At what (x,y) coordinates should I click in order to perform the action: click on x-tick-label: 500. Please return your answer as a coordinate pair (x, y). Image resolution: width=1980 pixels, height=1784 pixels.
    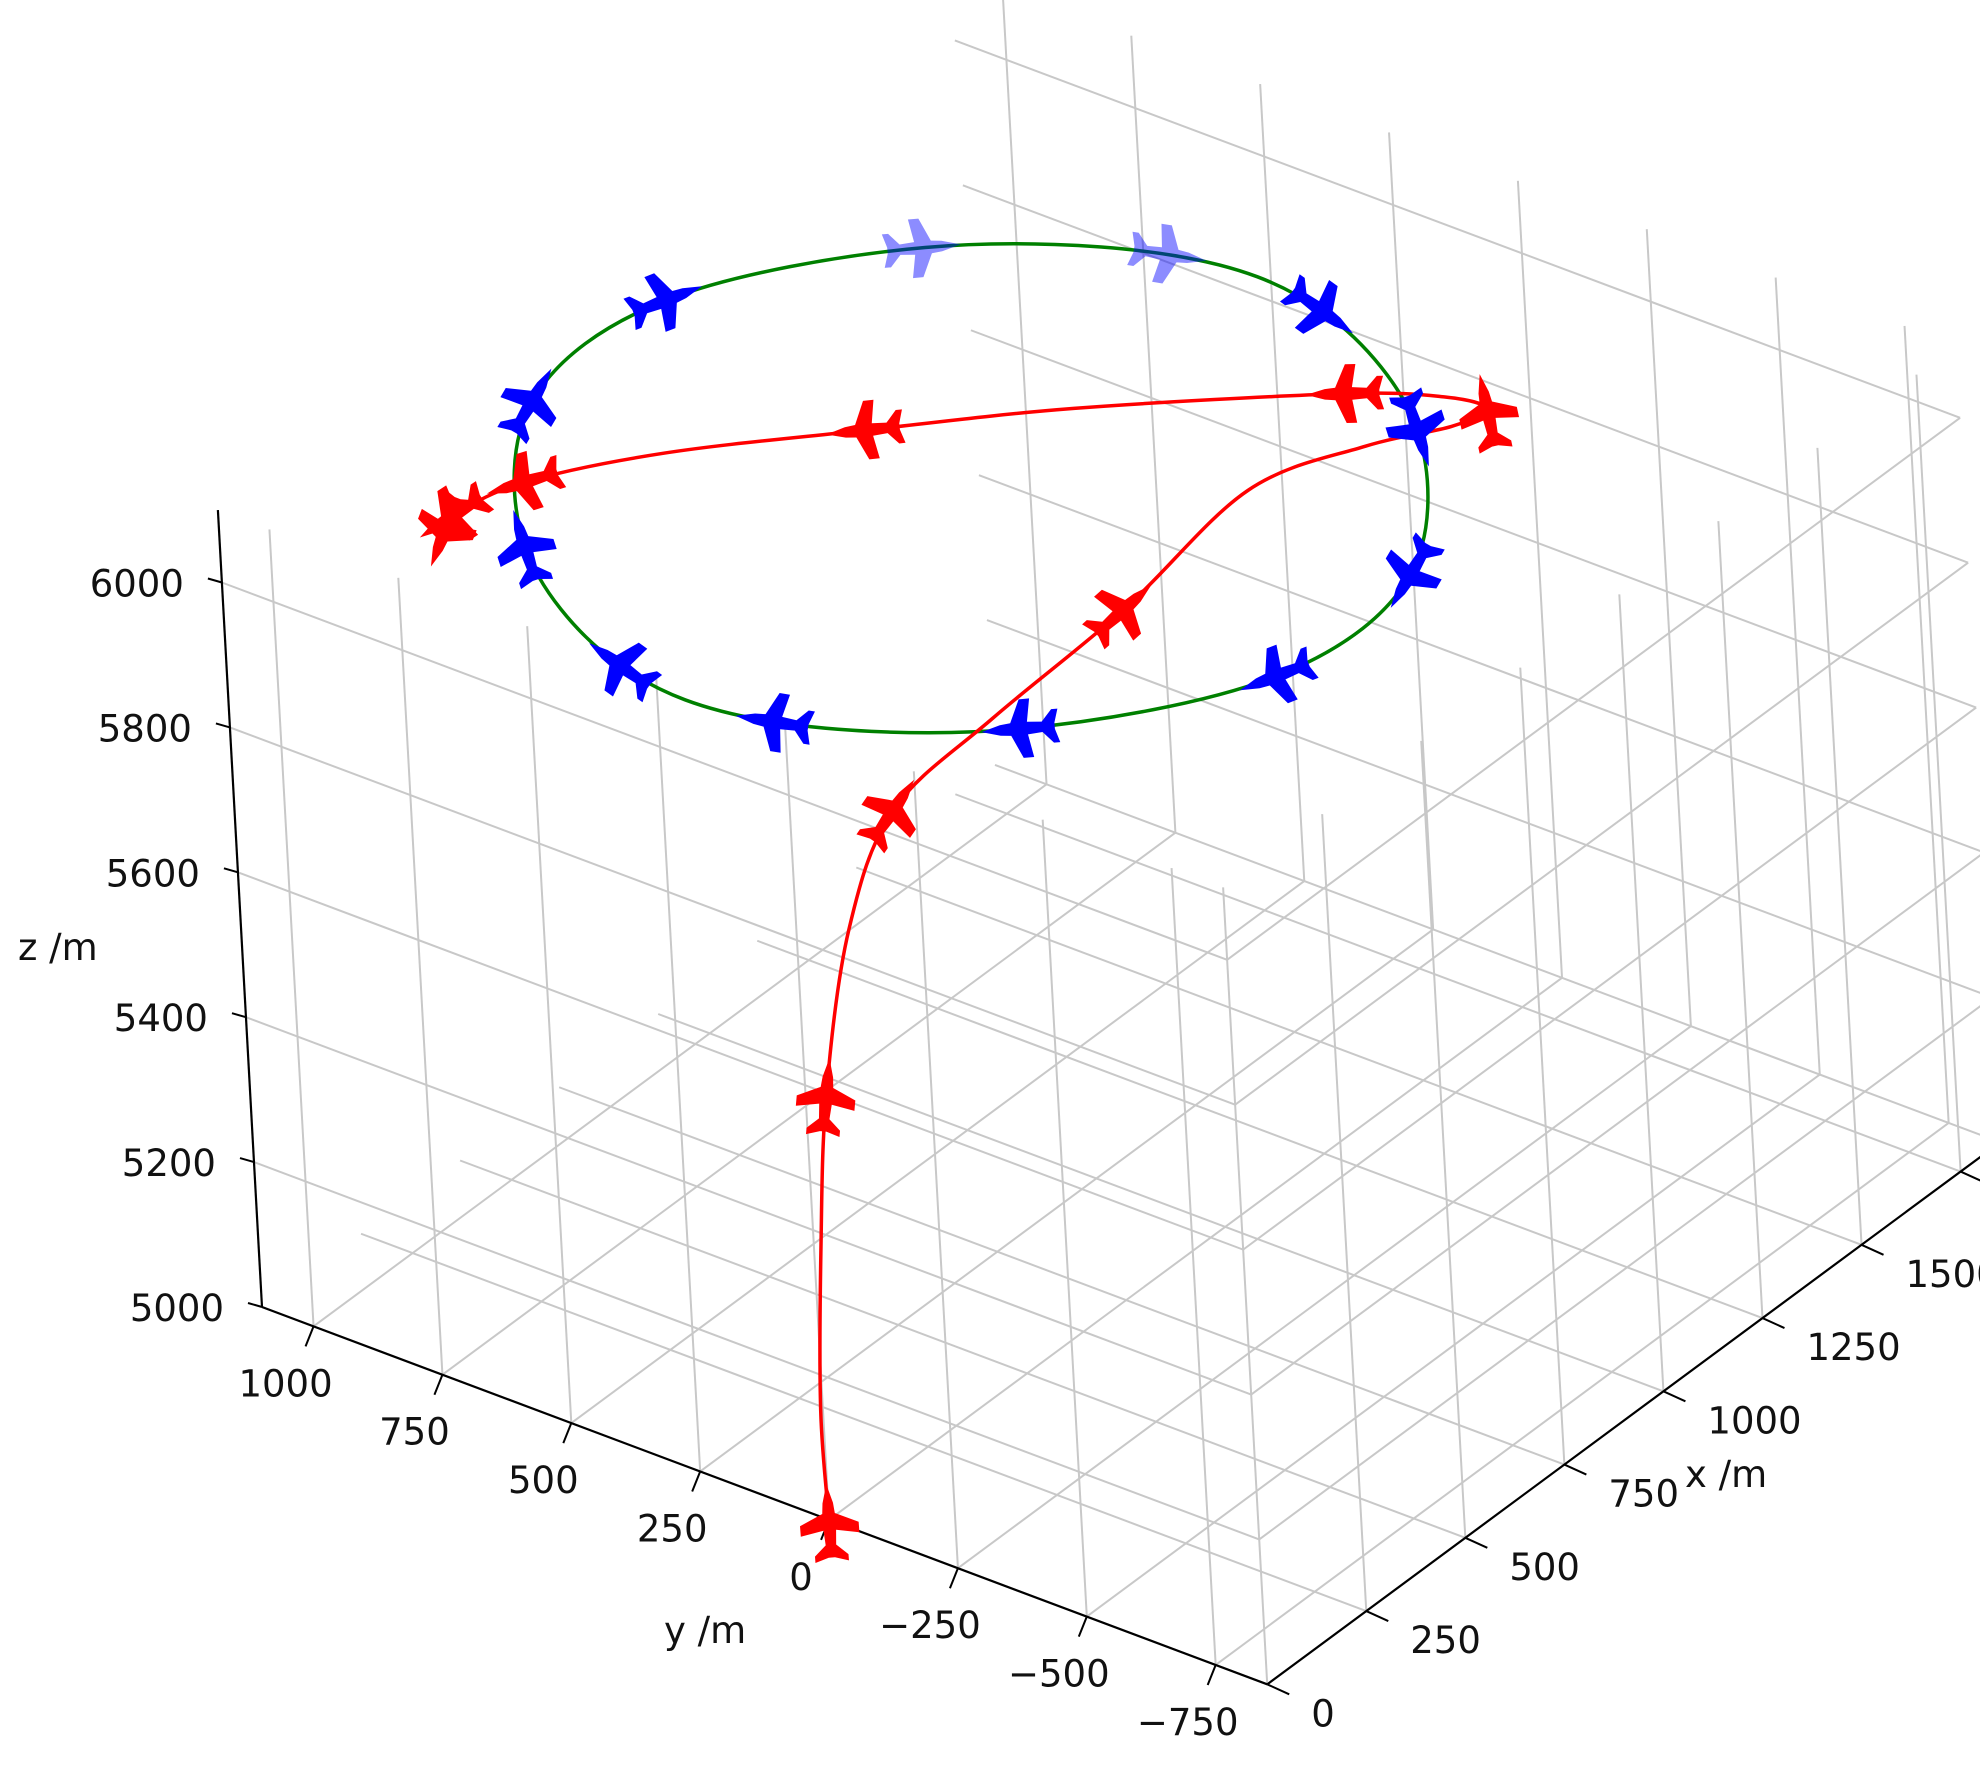
    Looking at the image, I should click on (1544, 1567).